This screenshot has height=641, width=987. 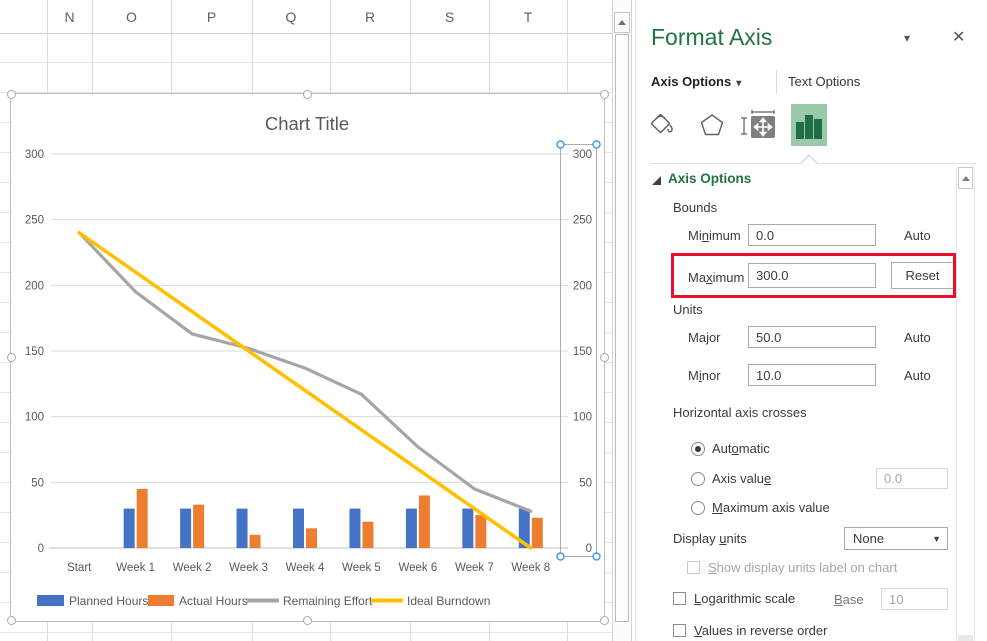 I want to click on sheet-vertical-scrollbar, so click(x=622, y=320).